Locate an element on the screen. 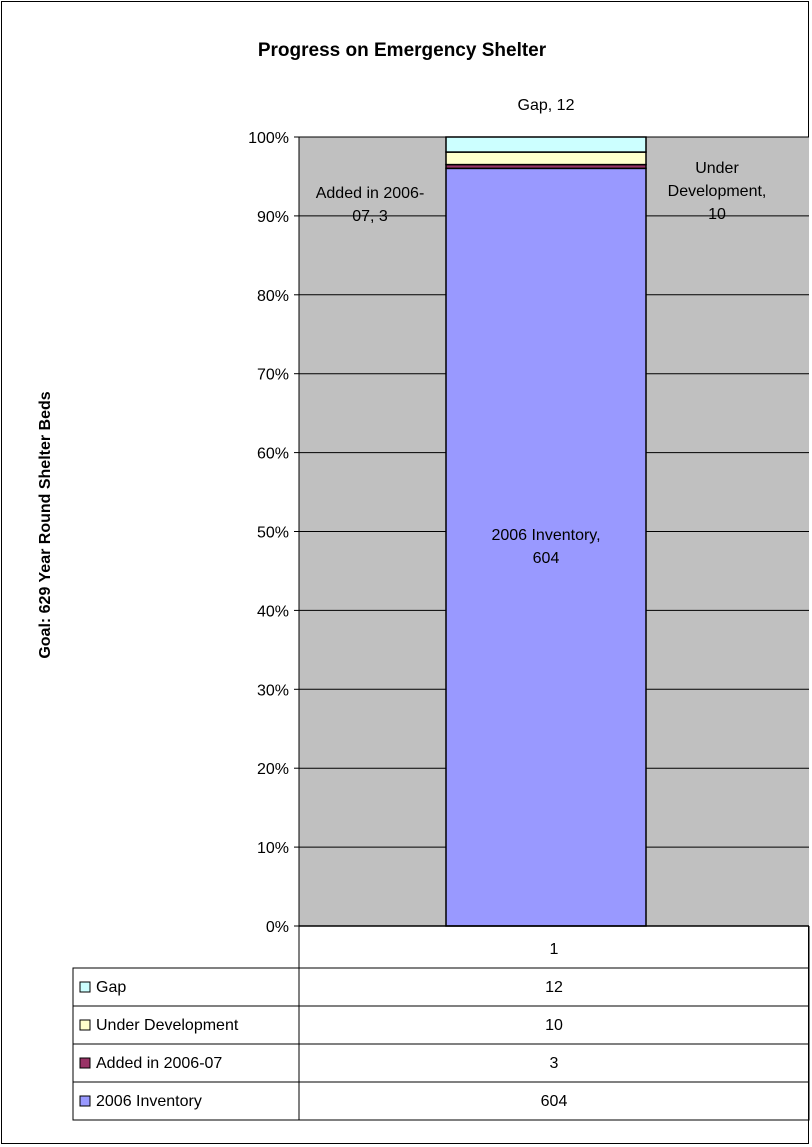 The height and width of the screenshot is (1147, 812). data-label: 2006 Inventory, 604 is located at coordinates (545, 547).